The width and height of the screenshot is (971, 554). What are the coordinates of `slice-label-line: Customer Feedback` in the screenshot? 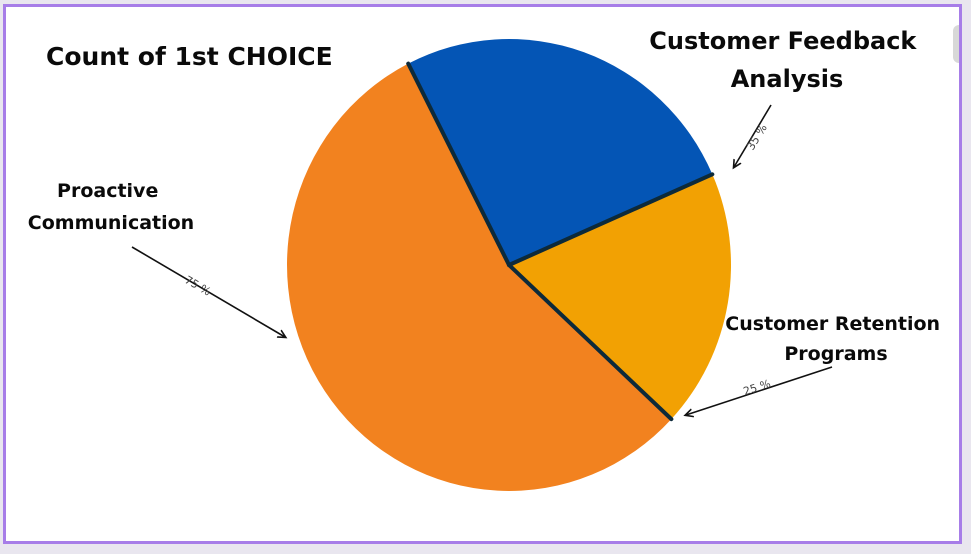 It's located at (783, 41).